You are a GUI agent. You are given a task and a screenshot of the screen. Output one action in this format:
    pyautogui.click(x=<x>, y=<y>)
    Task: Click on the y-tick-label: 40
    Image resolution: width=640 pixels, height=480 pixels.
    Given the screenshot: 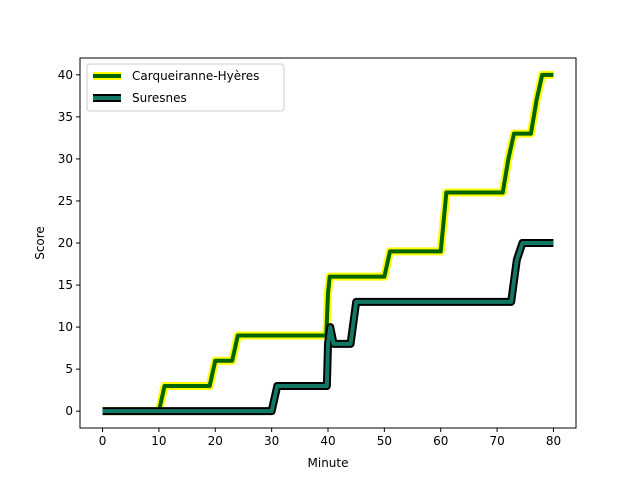 What is the action you would take?
    pyautogui.click(x=65, y=75)
    